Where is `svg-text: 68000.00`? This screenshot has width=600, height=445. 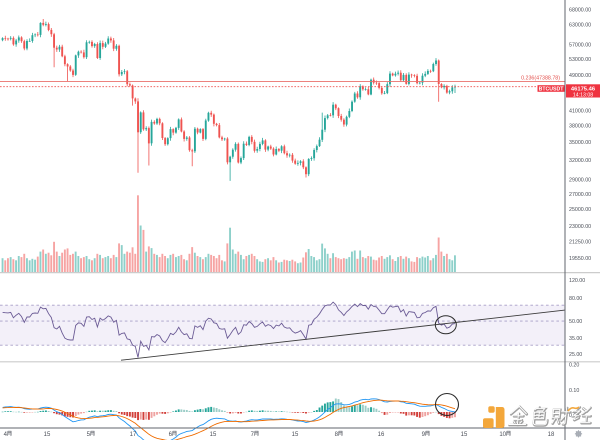
svg-text: 68000.00 is located at coordinates (580, 11).